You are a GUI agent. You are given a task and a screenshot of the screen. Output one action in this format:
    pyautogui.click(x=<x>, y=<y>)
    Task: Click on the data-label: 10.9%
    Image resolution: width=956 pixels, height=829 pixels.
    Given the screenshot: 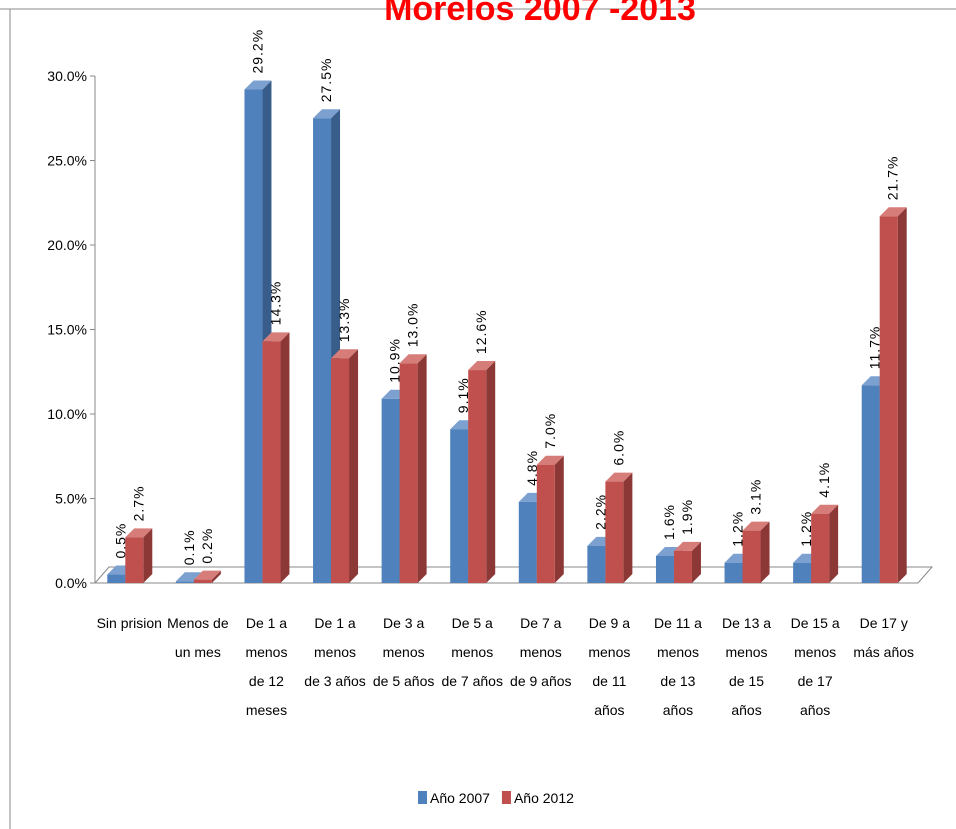 What is the action you would take?
    pyautogui.click(x=395, y=360)
    